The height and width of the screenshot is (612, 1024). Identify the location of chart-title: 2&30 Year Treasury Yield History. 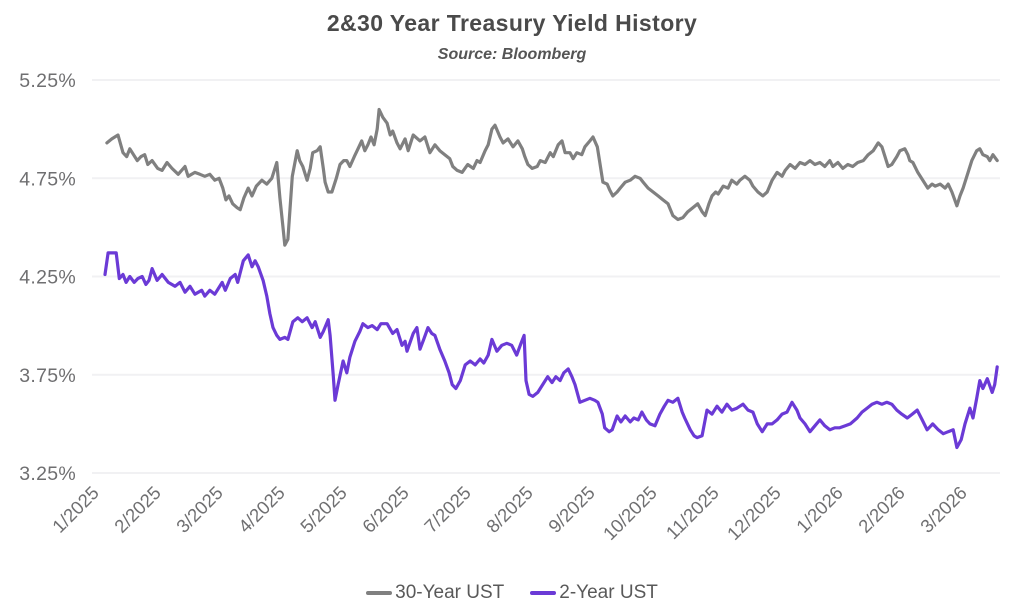
(512, 23).